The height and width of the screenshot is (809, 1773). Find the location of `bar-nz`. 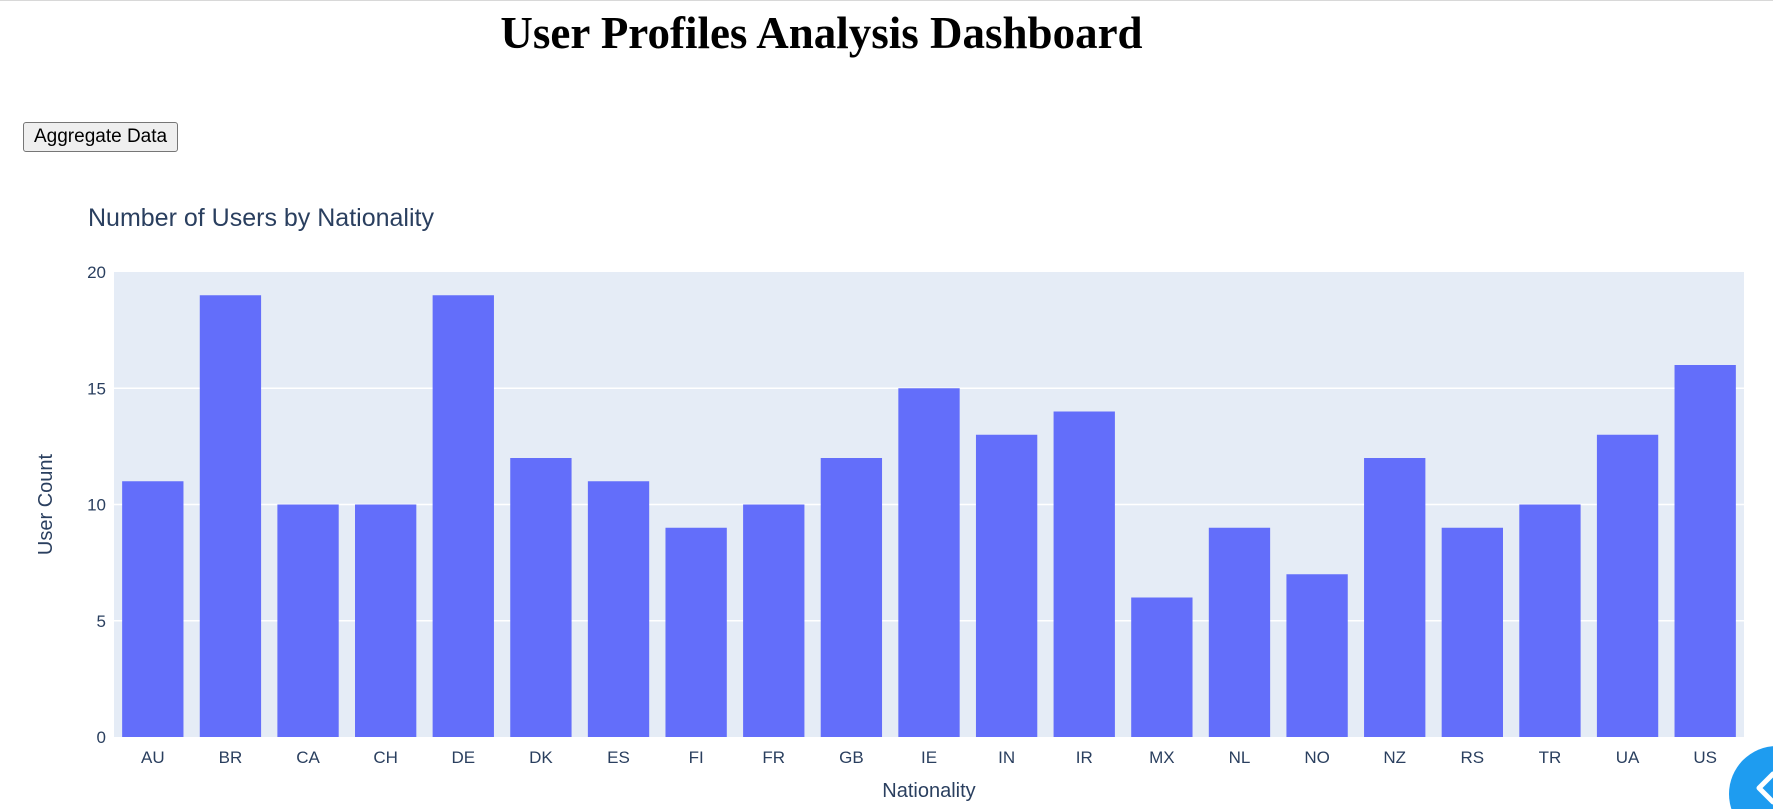

bar-nz is located at coordinates (1395, 597).